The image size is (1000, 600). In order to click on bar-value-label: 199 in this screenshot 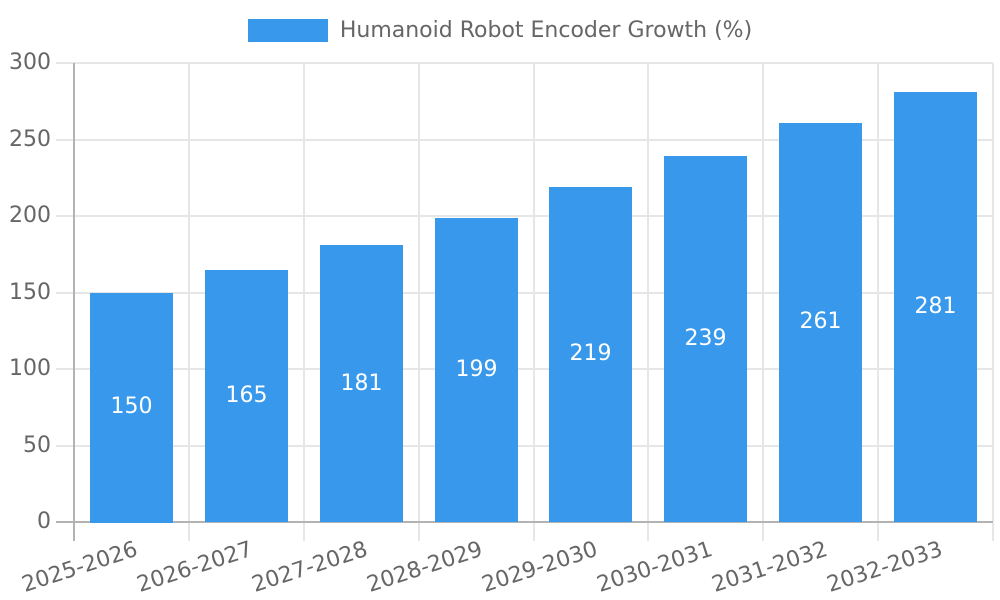, I will do `click(476, 369)`.